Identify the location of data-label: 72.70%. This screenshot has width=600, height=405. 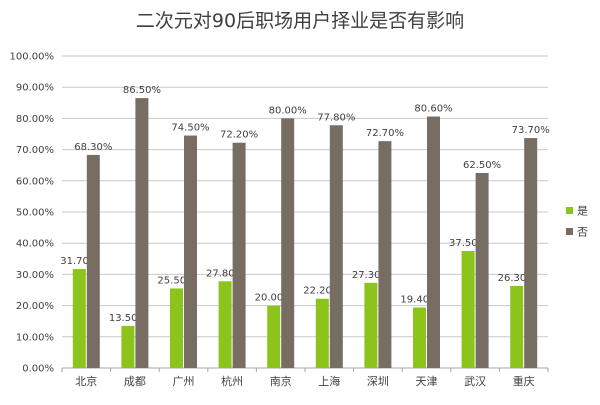
(385, 133).